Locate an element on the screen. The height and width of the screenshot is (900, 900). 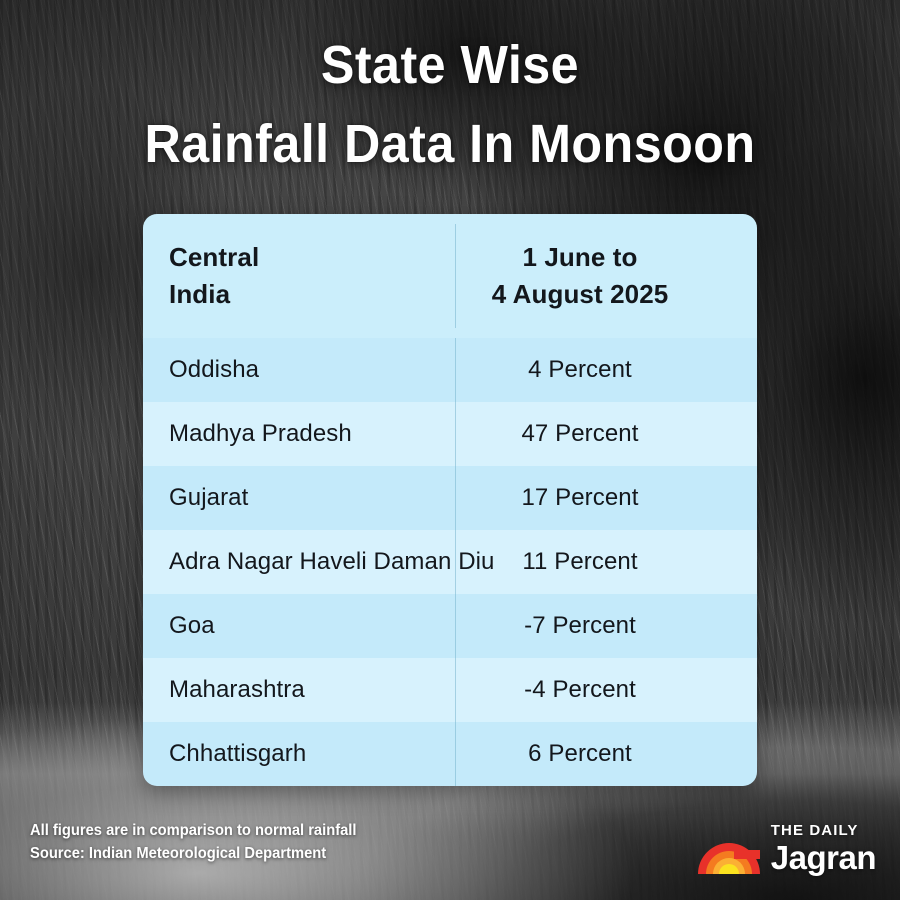
table-row: Adra Nagar Haveli Daman Diu 11 Percent is located at coordinates (450, 562).